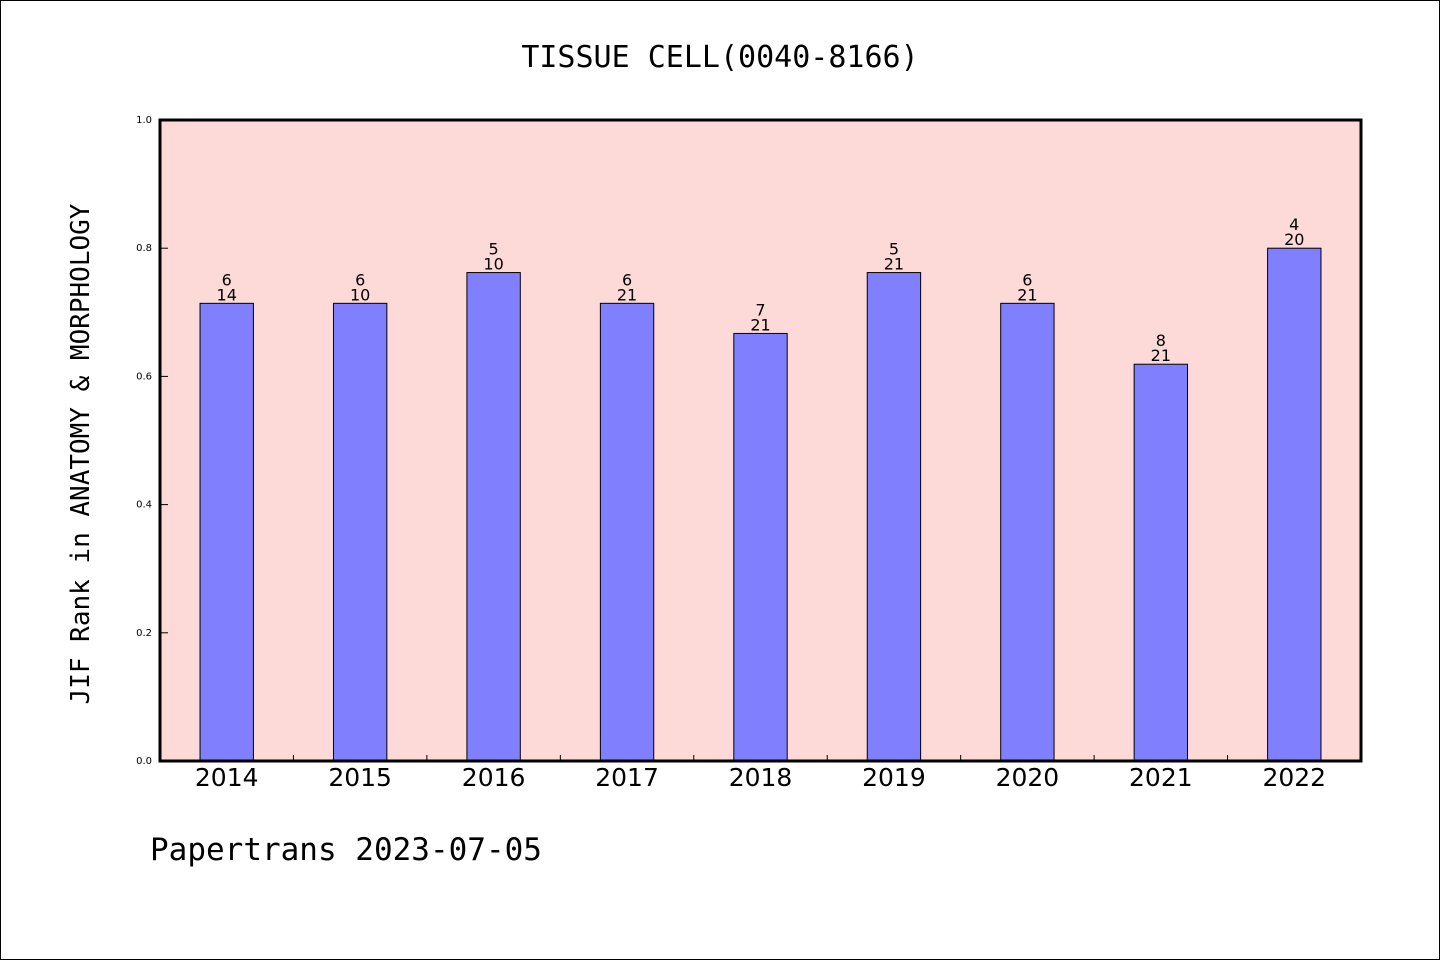  Describe the element at coordinates (760, 547) in the screenshot. I see `bar-2018` at that location.